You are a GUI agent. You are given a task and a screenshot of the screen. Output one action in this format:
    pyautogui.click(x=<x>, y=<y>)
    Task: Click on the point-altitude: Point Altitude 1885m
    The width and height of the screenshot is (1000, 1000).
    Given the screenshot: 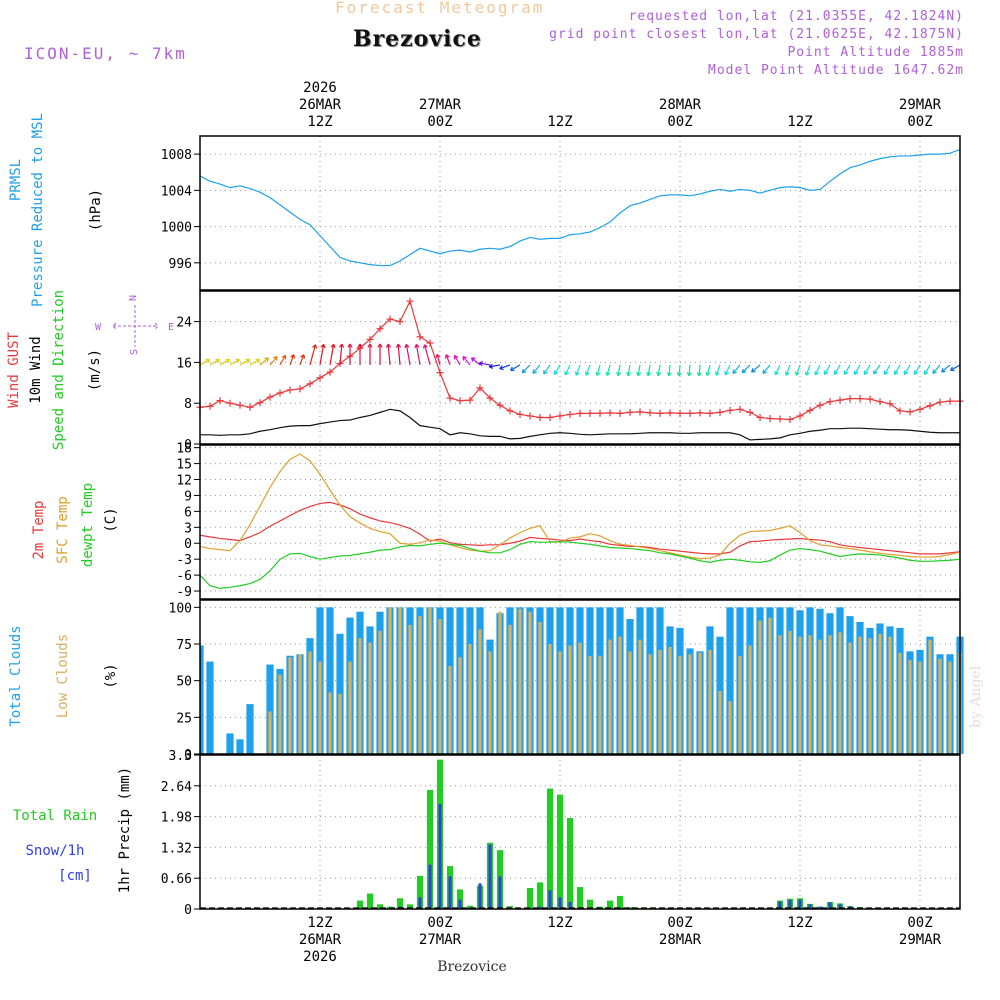 What is the action you would take?
    pyautogui.click(x=875, y=52)
    